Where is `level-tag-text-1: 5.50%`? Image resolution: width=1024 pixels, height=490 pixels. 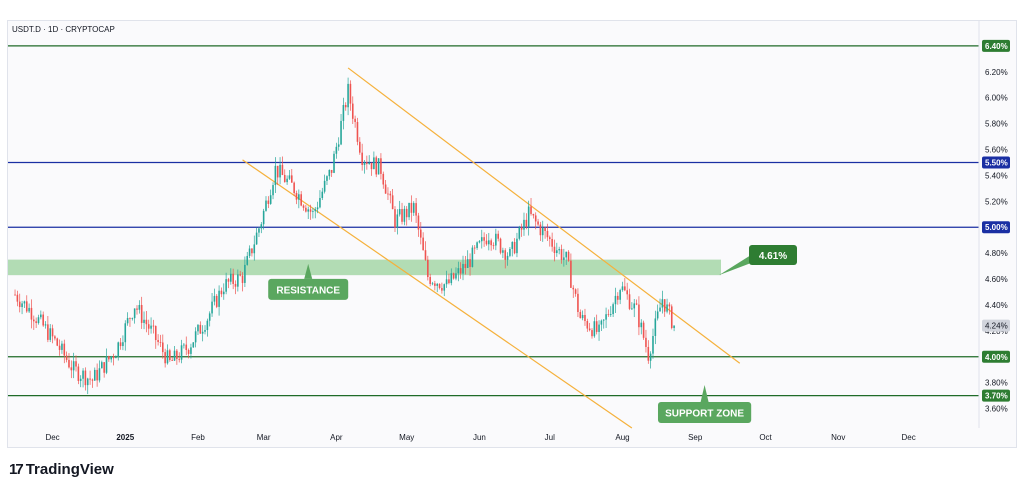
level-tag-text-1: 5.50% is located at coordinates (996, 162).